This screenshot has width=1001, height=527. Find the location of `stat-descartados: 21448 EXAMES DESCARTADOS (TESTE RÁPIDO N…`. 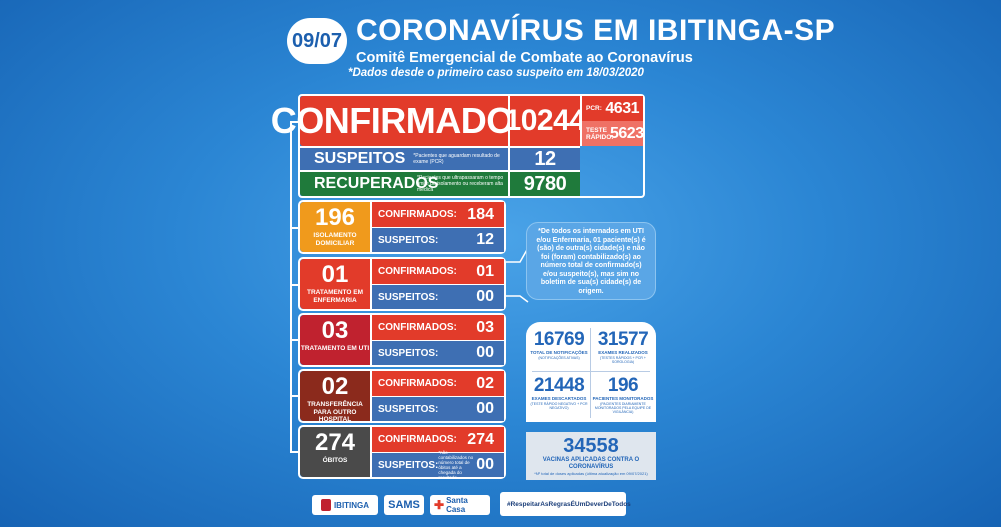

stat-descartados: 21448 EXAMES DESCARTADOS (TESTE RÁPIDO N… is located at coordinates (559, 393).